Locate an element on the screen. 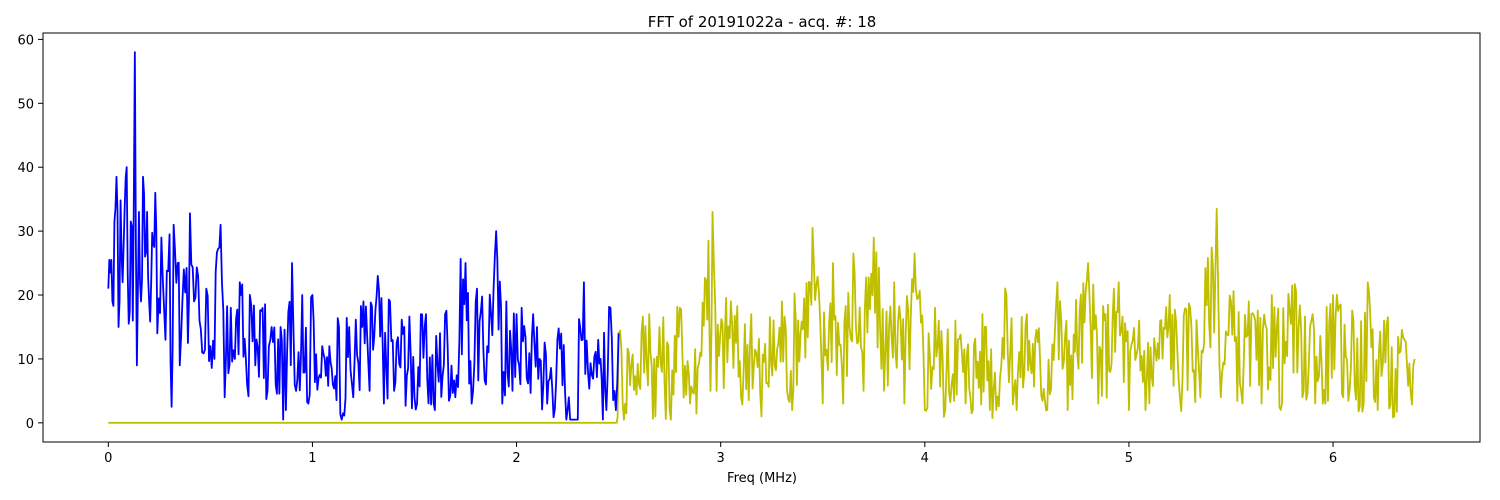 The image size is (1500, 500). y-tick-label: 40 is located at coordinates (25, 168).